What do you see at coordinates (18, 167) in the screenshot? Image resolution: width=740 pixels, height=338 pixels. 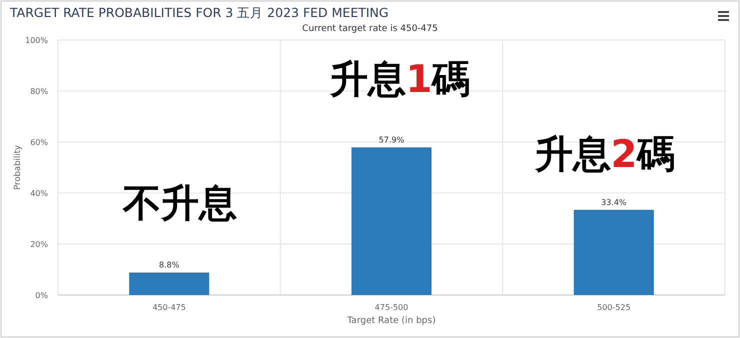 I see `y-axis-title: Probability` at bounding box center [18, 167].